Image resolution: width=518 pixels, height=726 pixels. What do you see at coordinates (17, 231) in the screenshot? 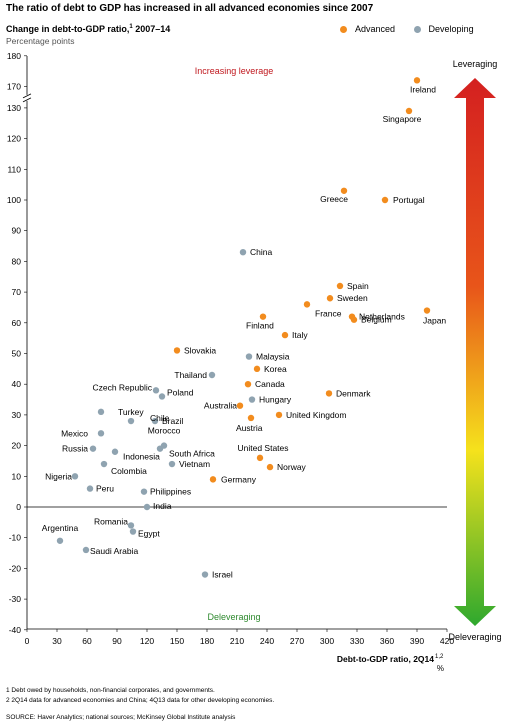
I see `y-tick-label: 90` at bounding box center [17, 231].